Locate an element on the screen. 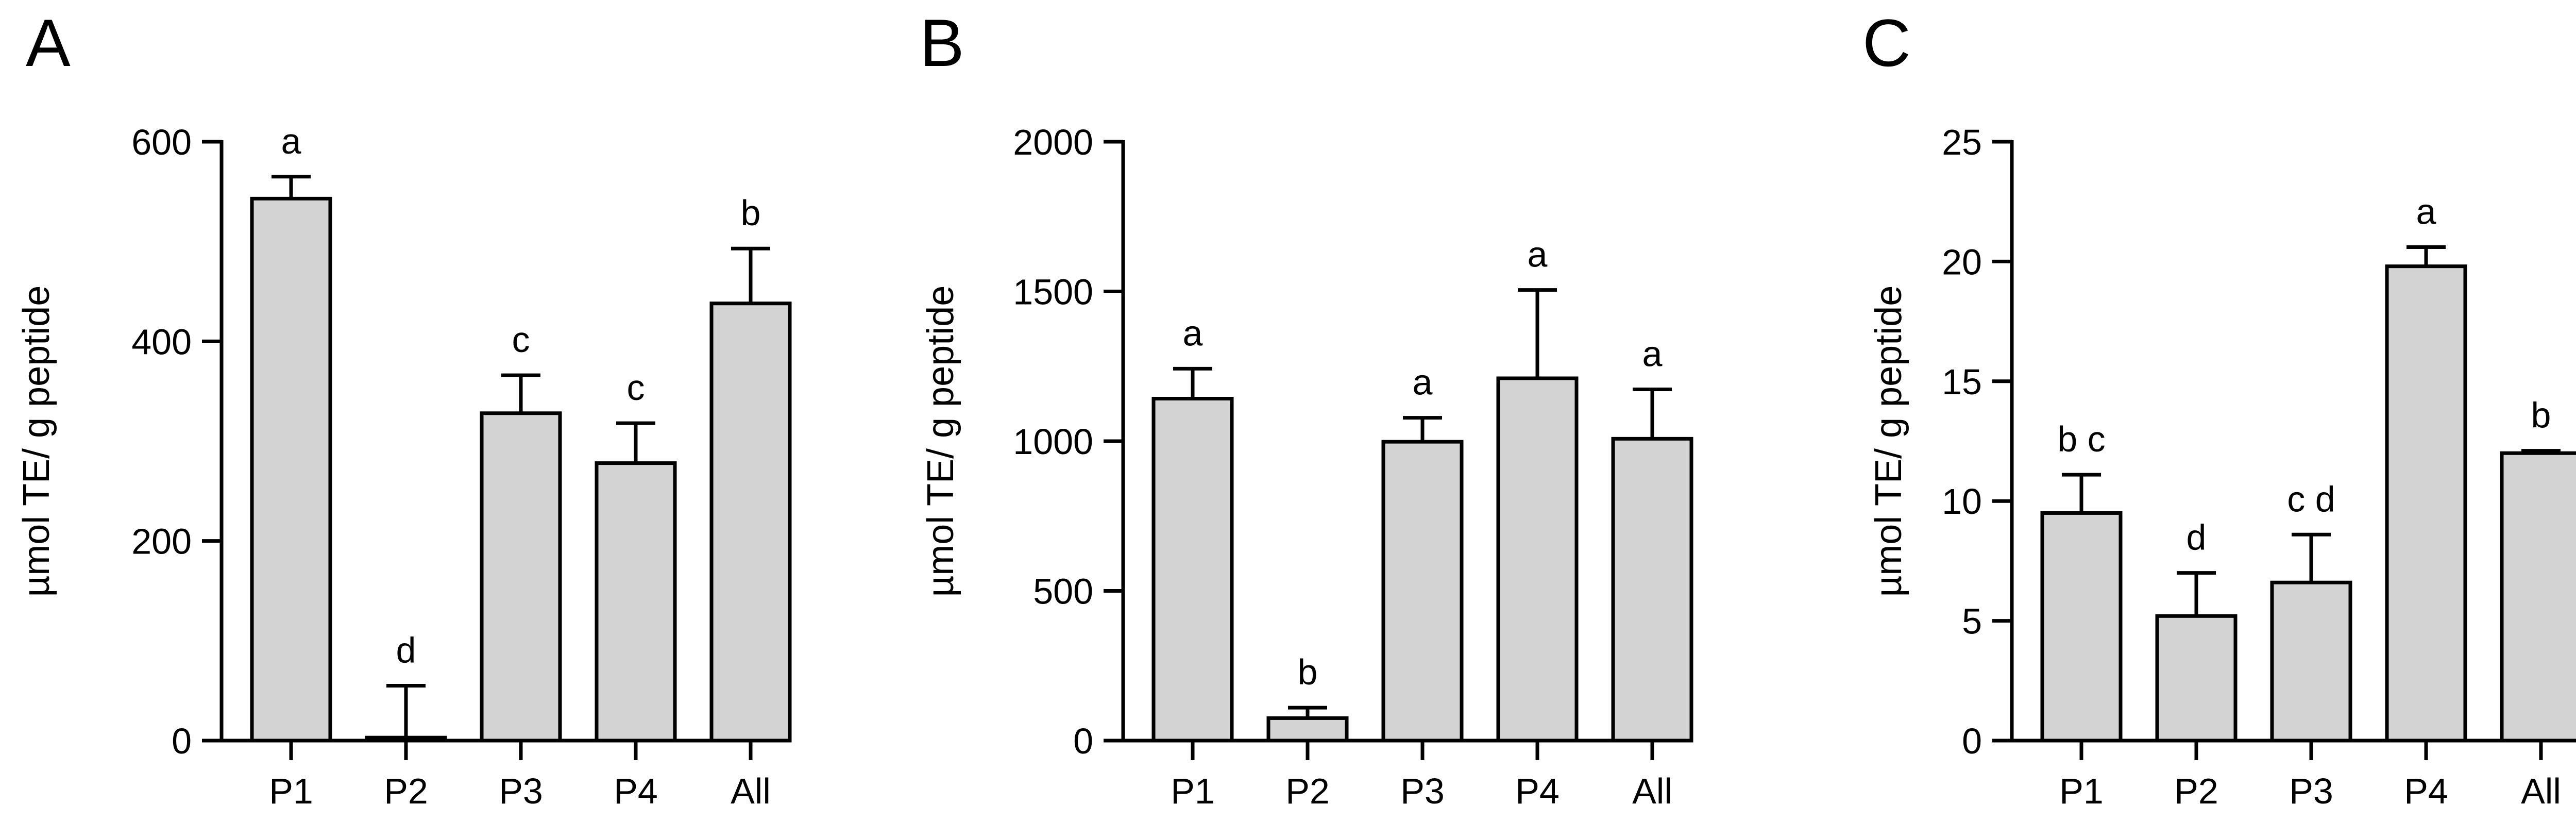 This screenshot has width=2576, height=838. y-tick-label: 500 is located at coordinates (1063, 592).